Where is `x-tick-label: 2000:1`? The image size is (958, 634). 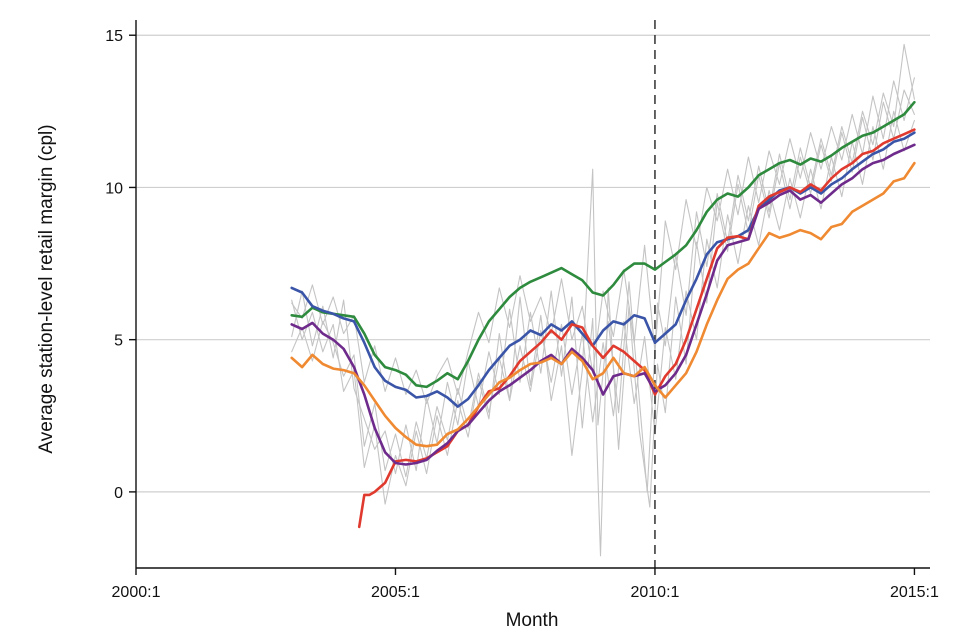
x-tick-label: 2000:1 is located at coordinates (136, 592).